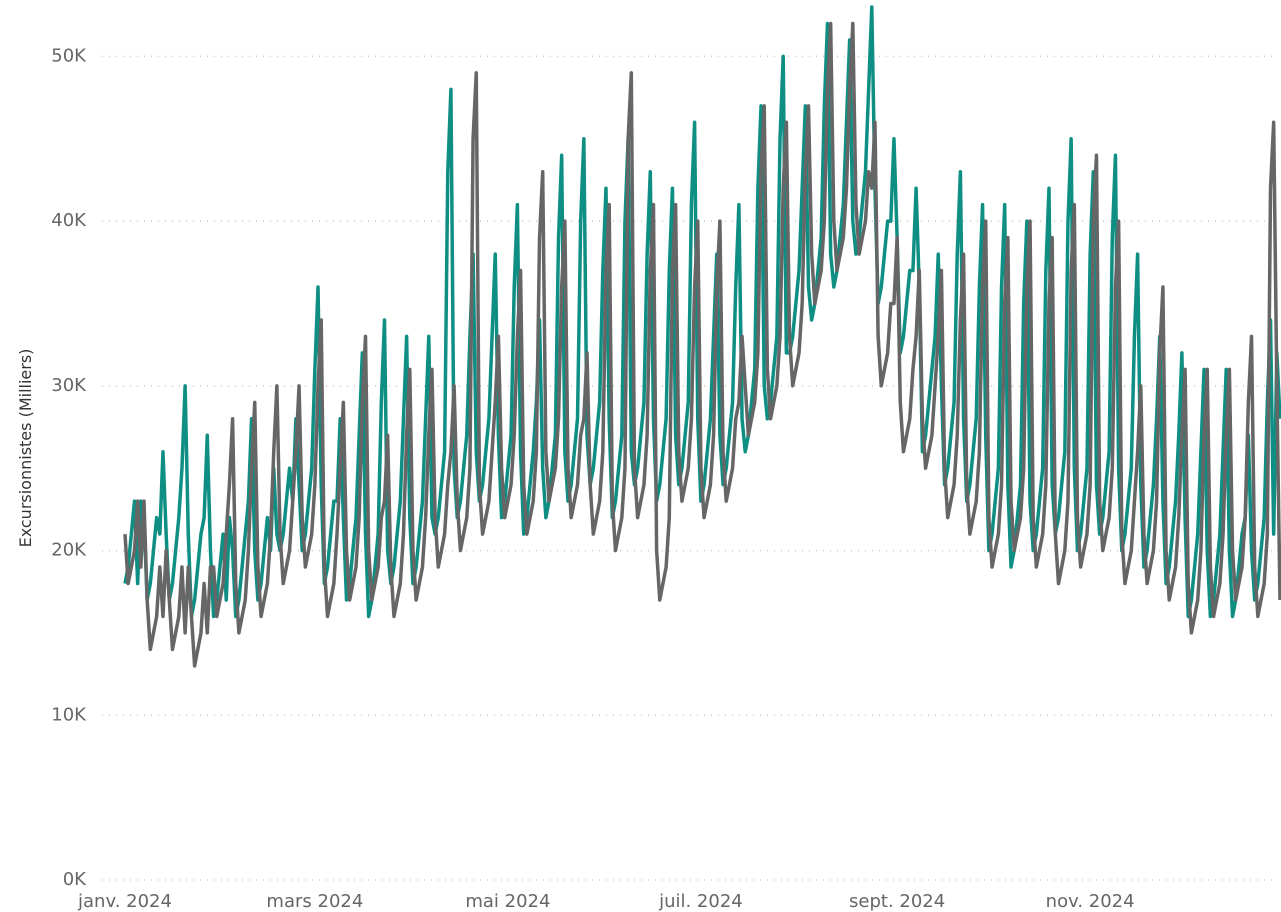  What do you see at coordinates (69, 550) in the screenshot?
I see `y-tick-label: 20K` at bounding box center [69, 550].